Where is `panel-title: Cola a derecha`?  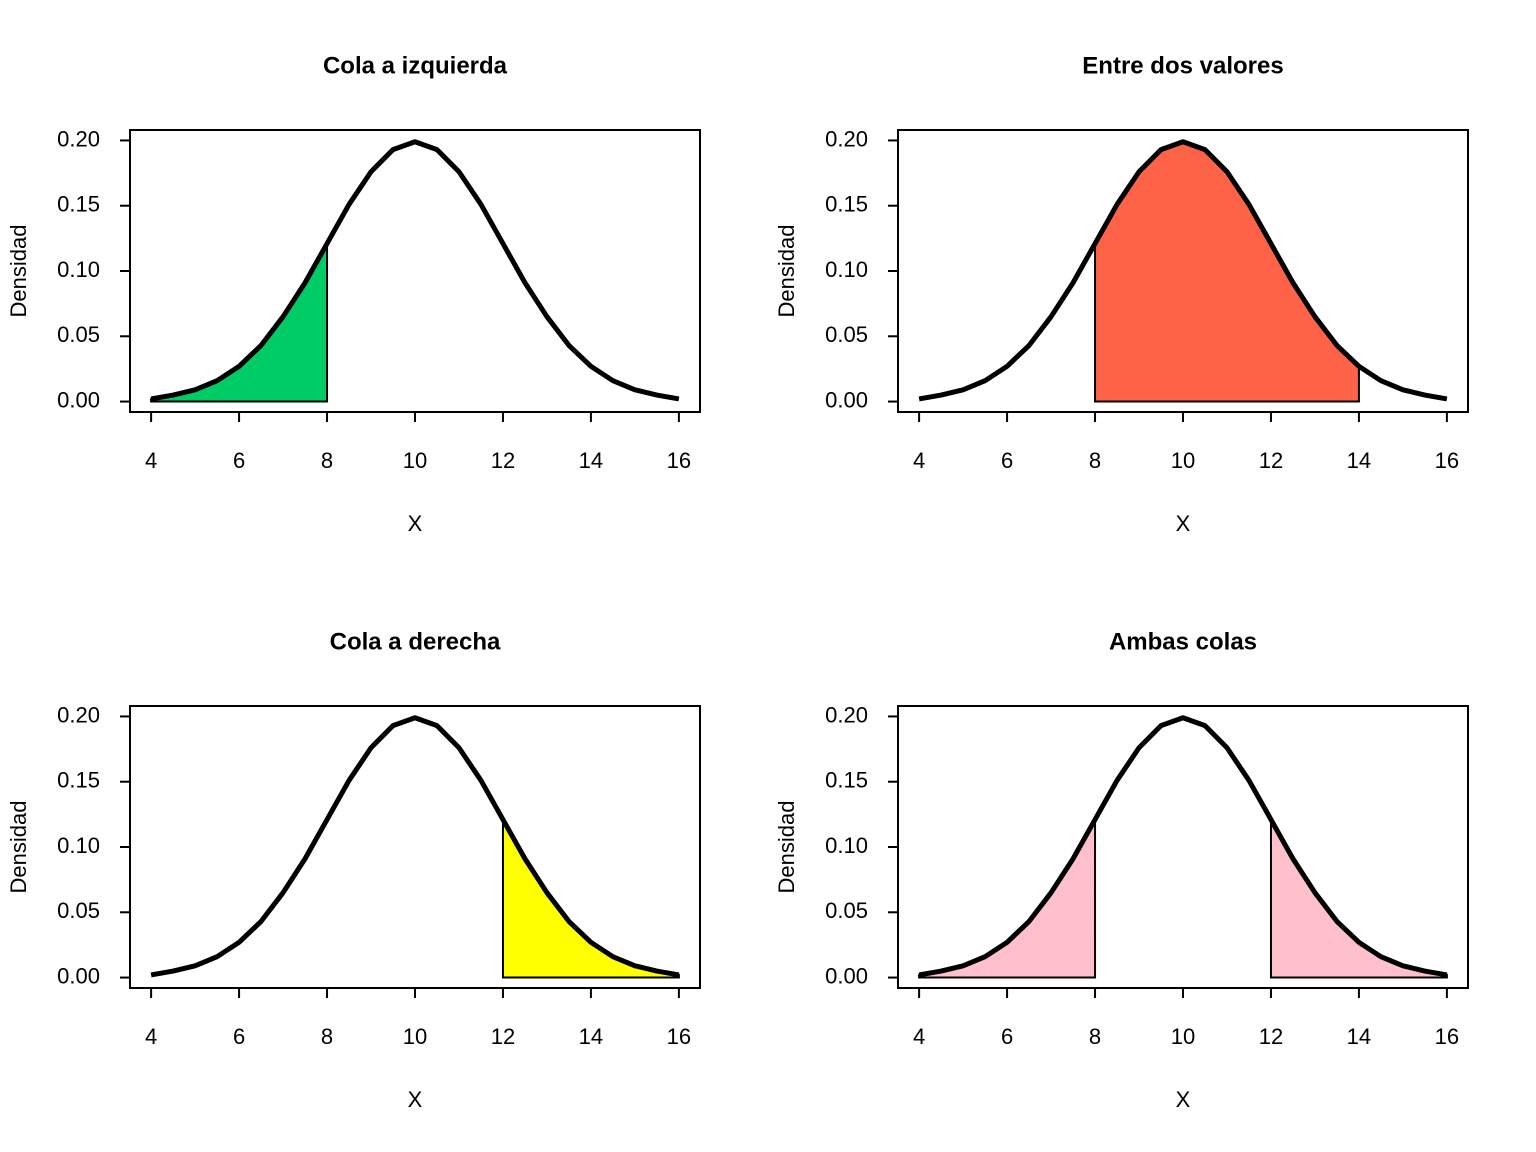 panel-title: Cola a derecha is located at coordinates (415, 641).